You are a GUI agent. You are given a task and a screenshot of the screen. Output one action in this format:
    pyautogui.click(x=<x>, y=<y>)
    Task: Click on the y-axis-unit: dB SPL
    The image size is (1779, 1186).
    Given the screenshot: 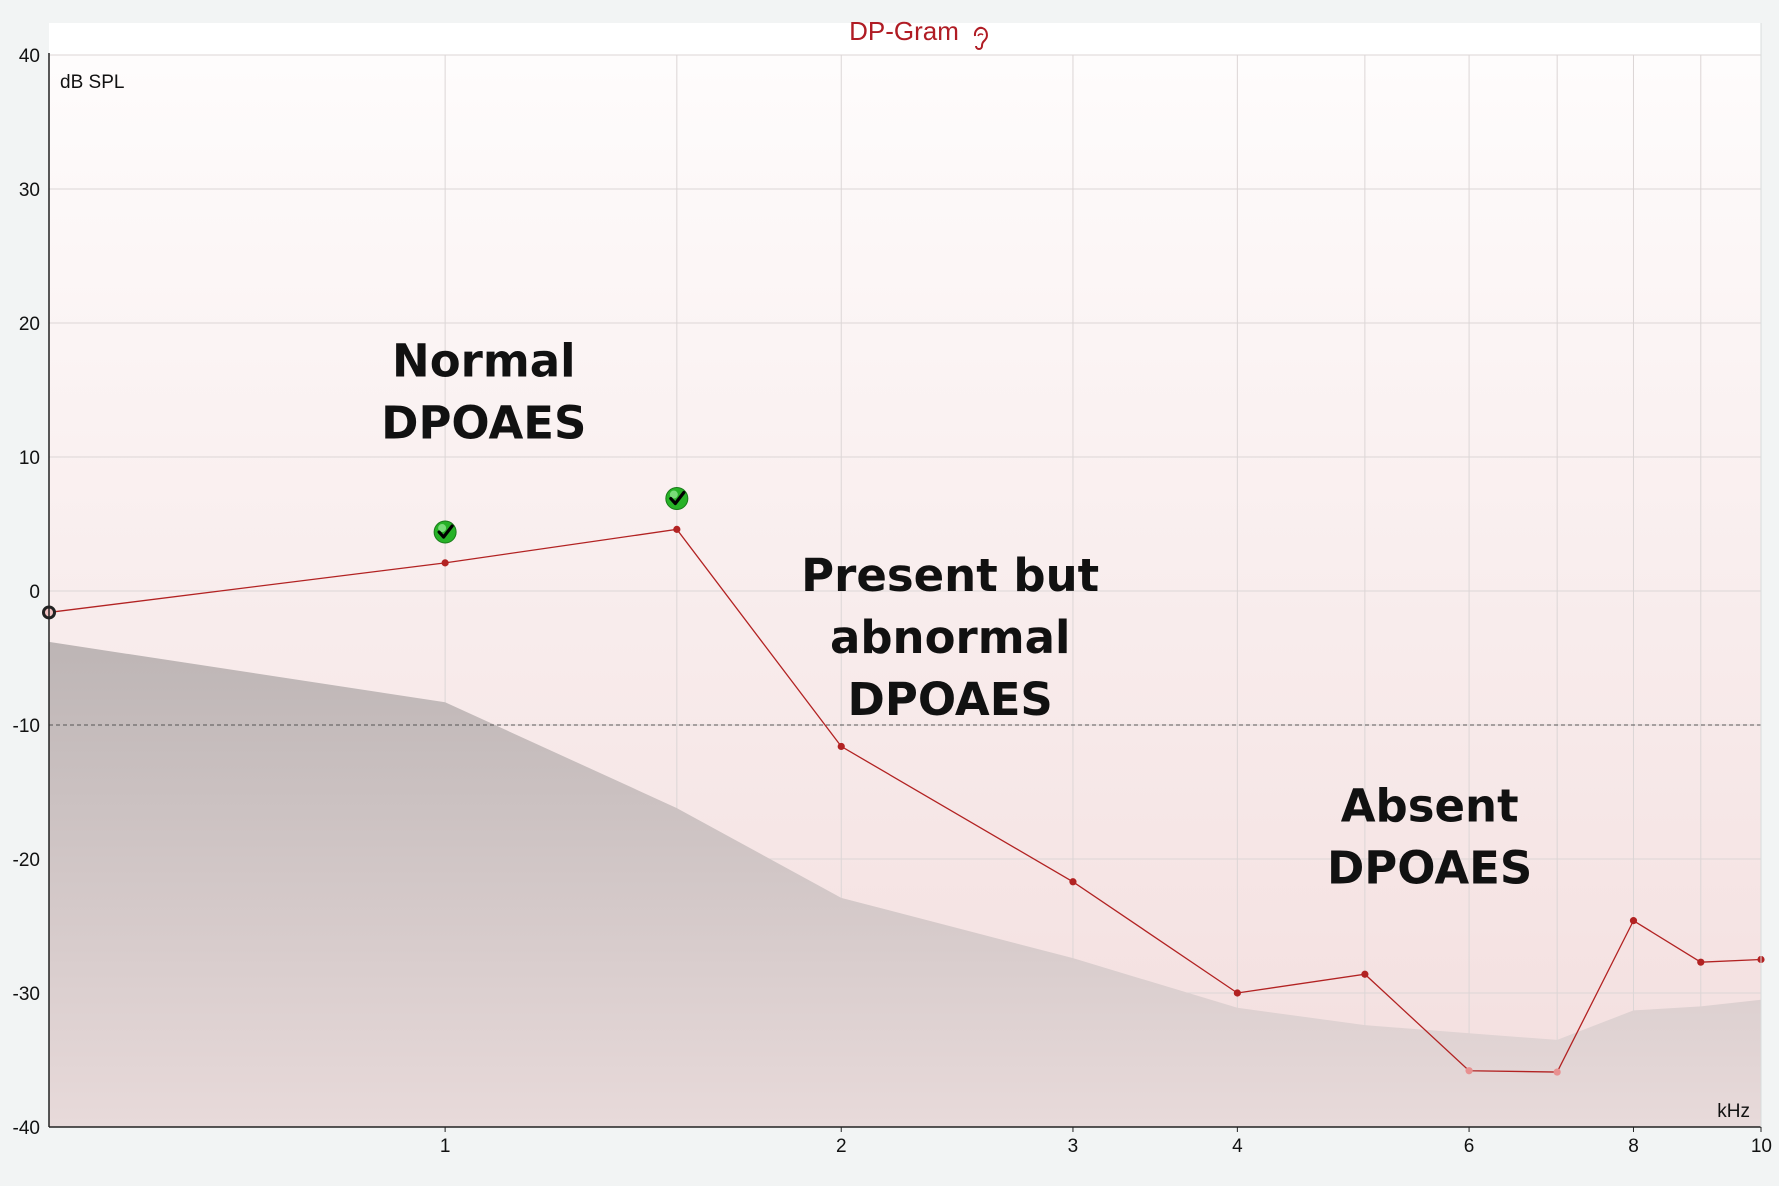 What is the action you would take?
    pyautogui.click(x=92, y=82)
    